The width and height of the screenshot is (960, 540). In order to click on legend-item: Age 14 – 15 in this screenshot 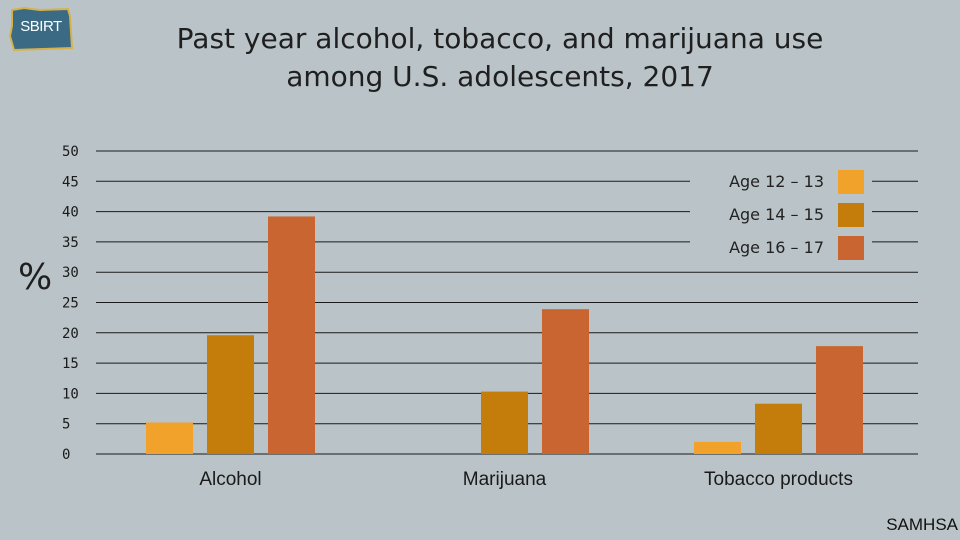, I will do `click(781, 215)`.